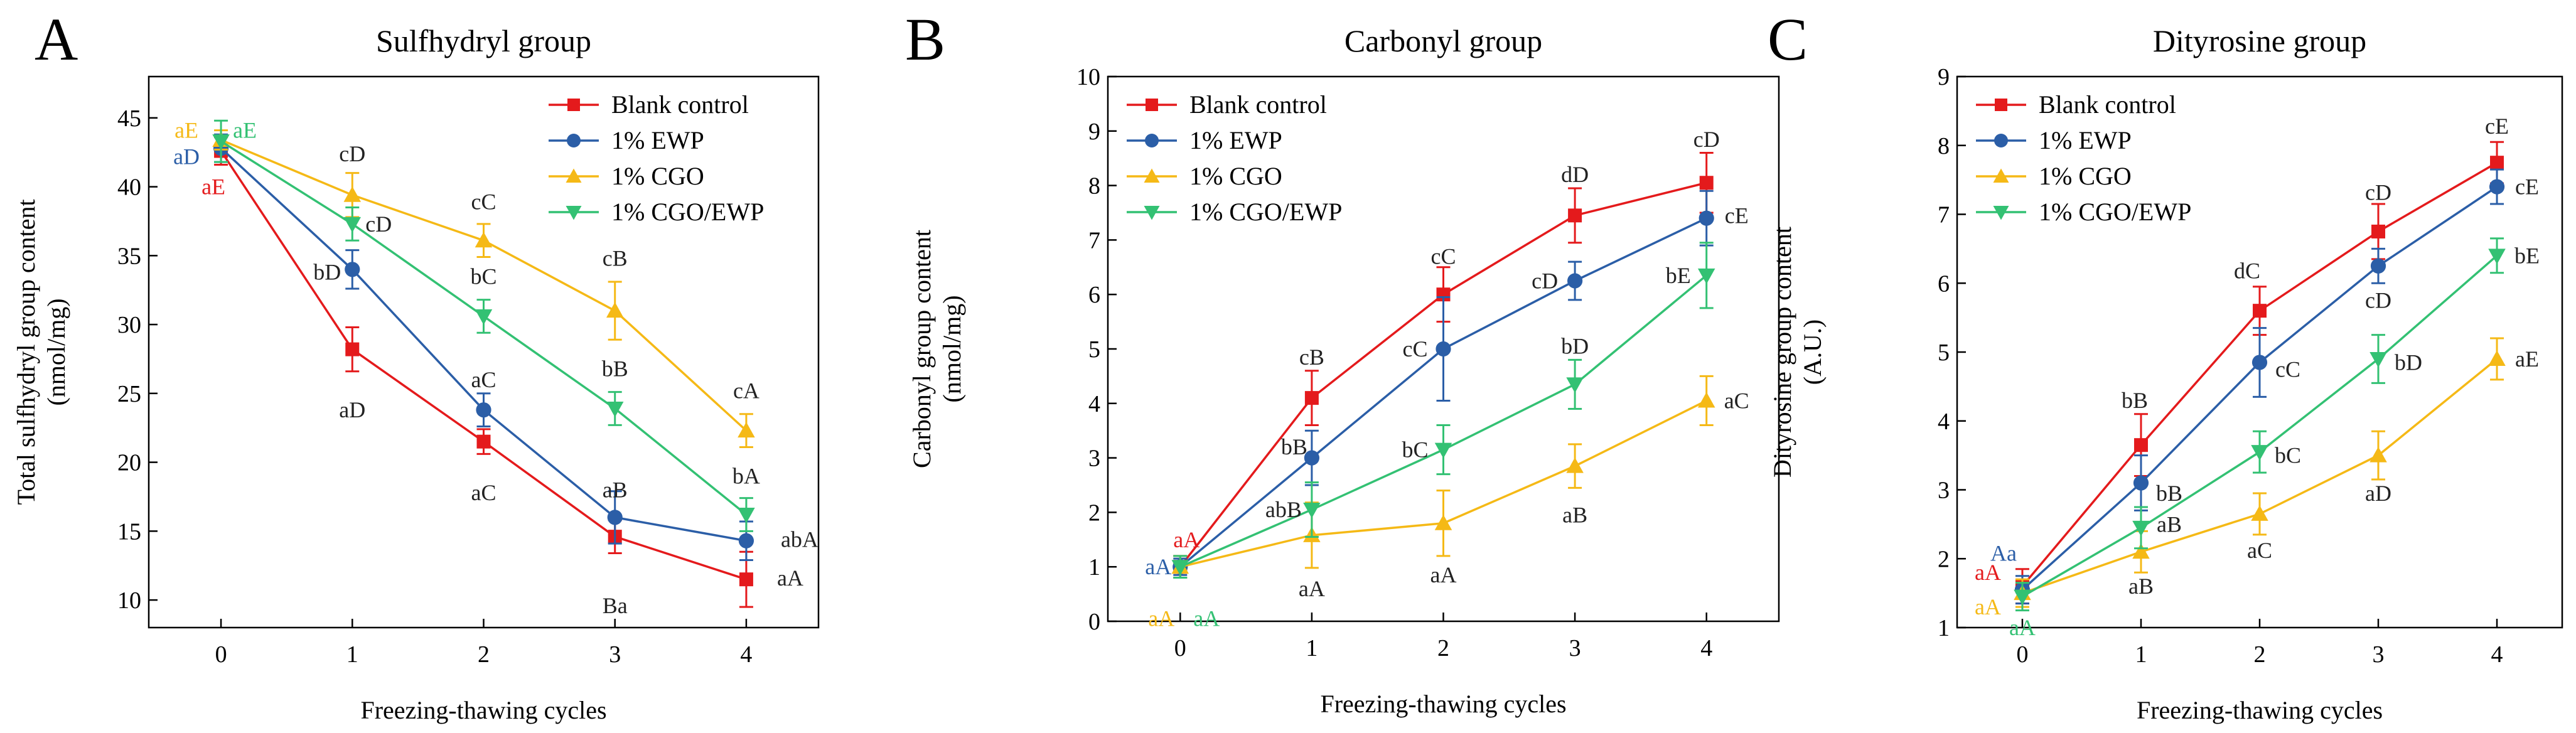 The height and width of the screenshot is (733, 2576). What do you see at coordinates (615, 654) in the screenshot?
I see `x-tick-label: 3` at bounding box center [615, 654].